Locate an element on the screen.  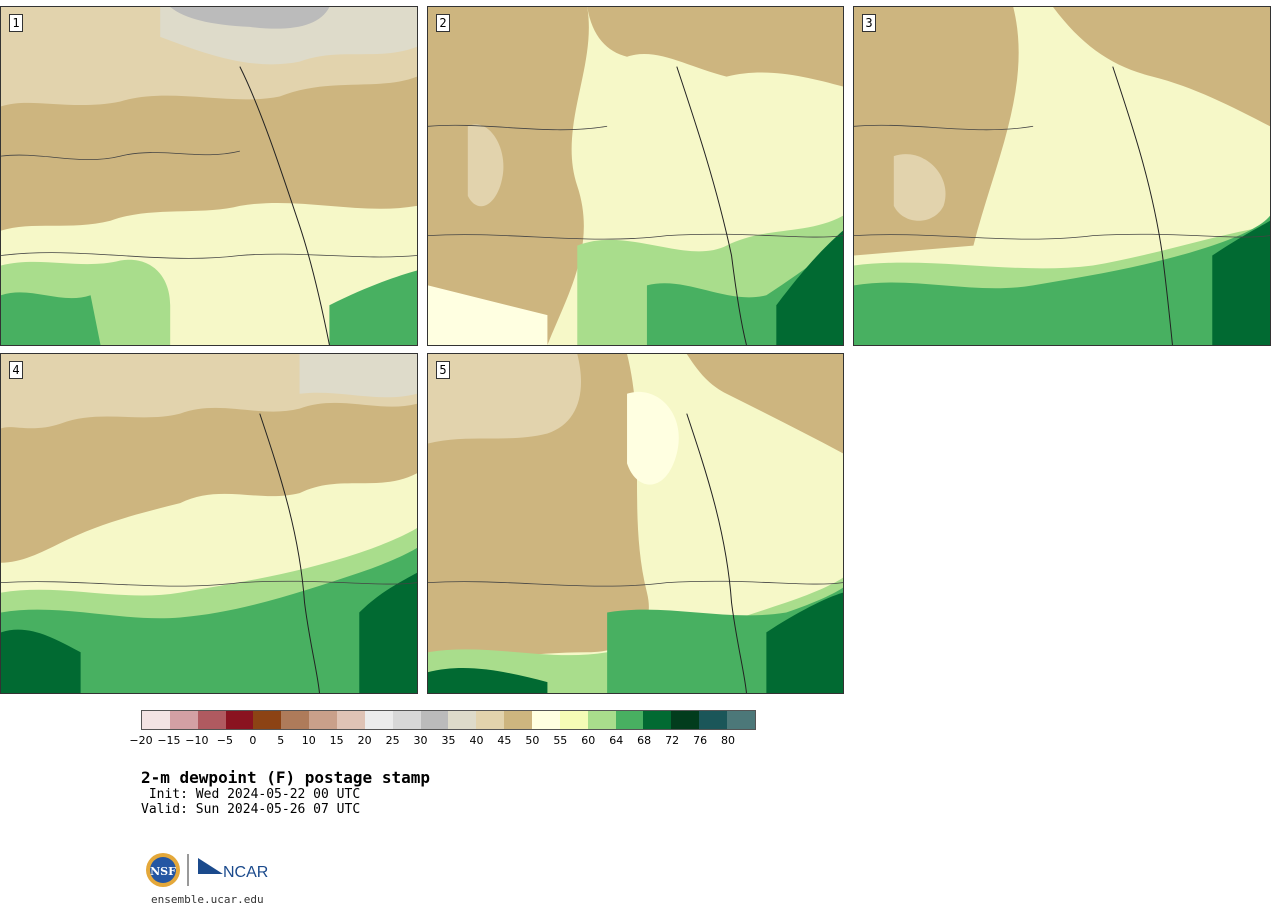
panel-number: 2 is located at coordinates (443, 23).